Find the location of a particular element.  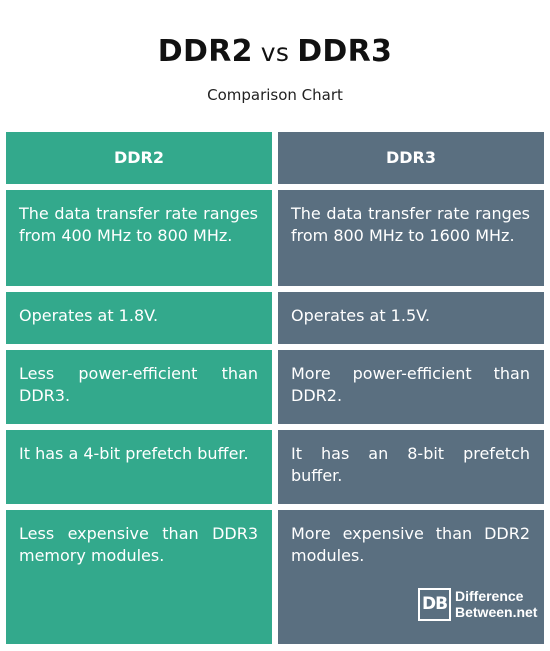

page-title: DDR2 vs DDR3 is located at coordinates (275, 51).